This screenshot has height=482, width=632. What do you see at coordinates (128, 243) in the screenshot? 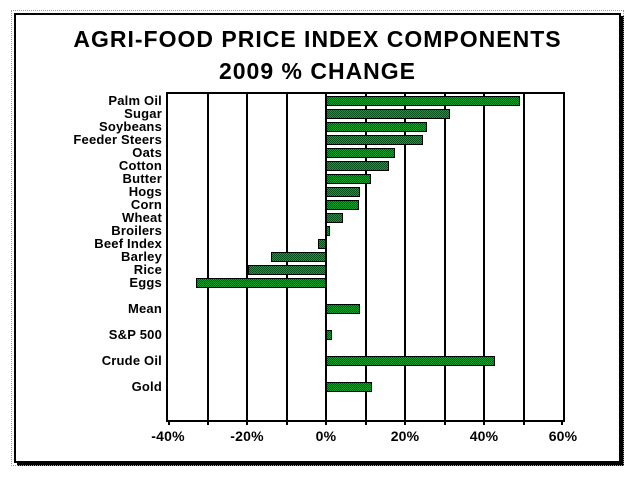
I see `category-label: Beef Index` at bounding box center [128, 243].